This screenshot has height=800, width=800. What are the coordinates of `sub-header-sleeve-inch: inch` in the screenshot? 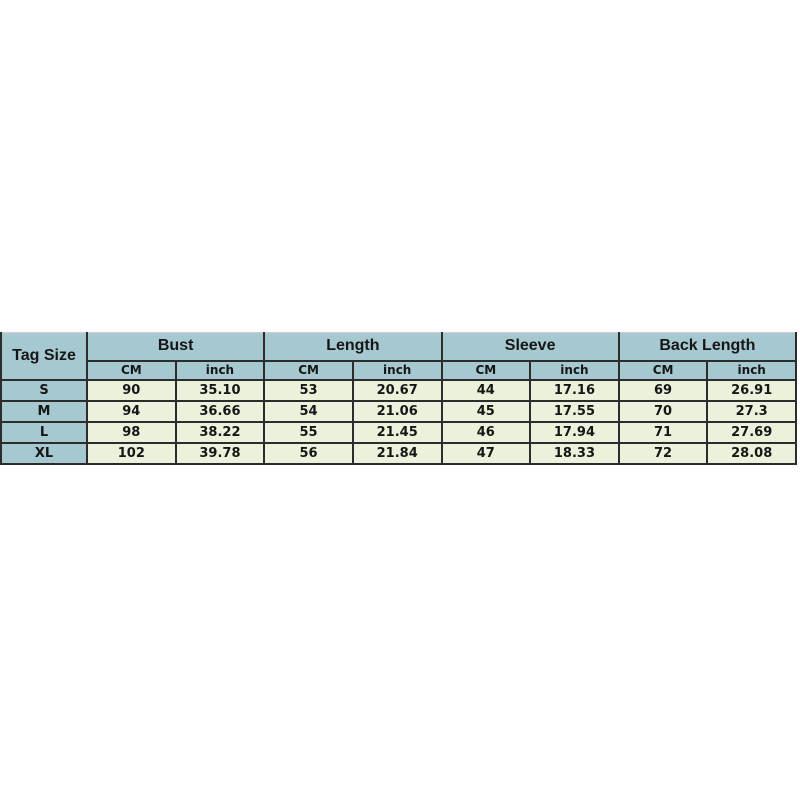 It's located at (574, 370).